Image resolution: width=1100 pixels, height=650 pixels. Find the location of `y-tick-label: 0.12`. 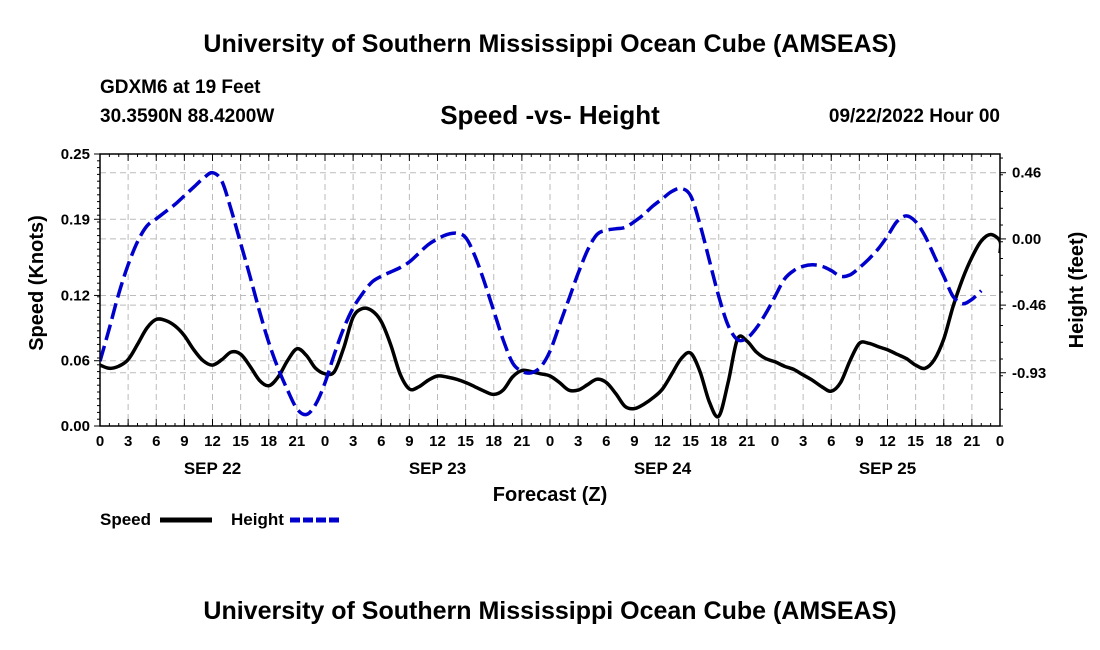

y-tick-label: 0.12 is located at coordinates (75, 295).